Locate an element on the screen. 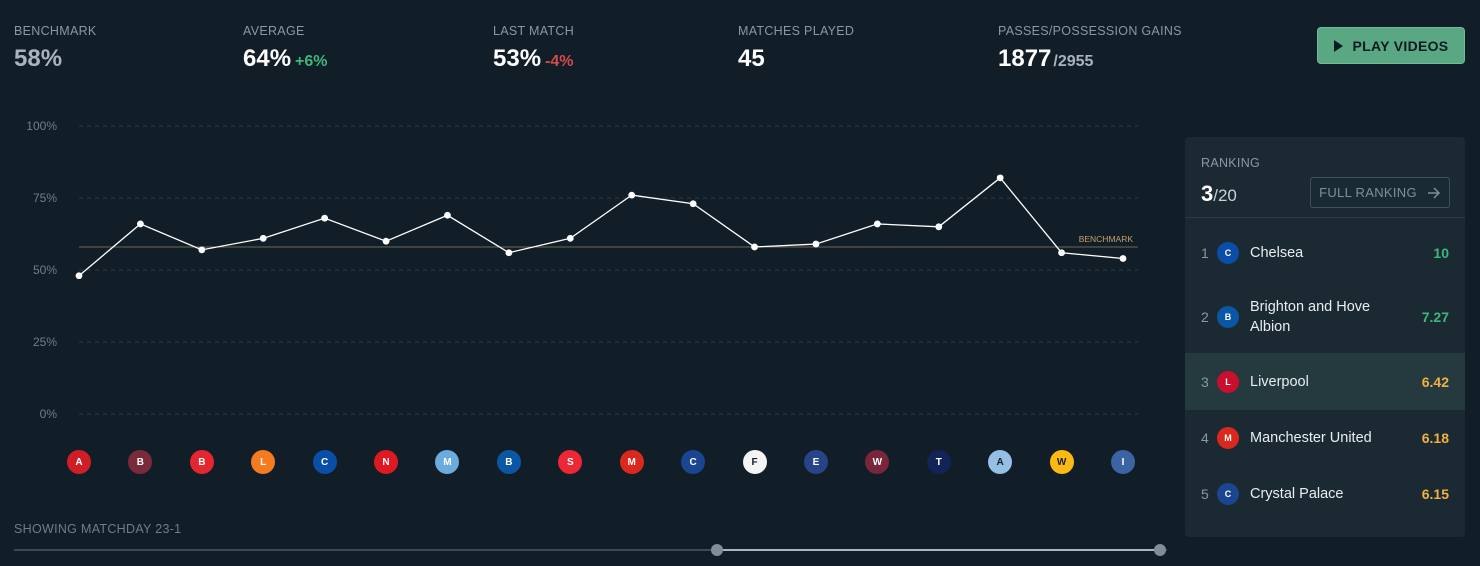  ranking-divider is located at coordinates (1325, 217).